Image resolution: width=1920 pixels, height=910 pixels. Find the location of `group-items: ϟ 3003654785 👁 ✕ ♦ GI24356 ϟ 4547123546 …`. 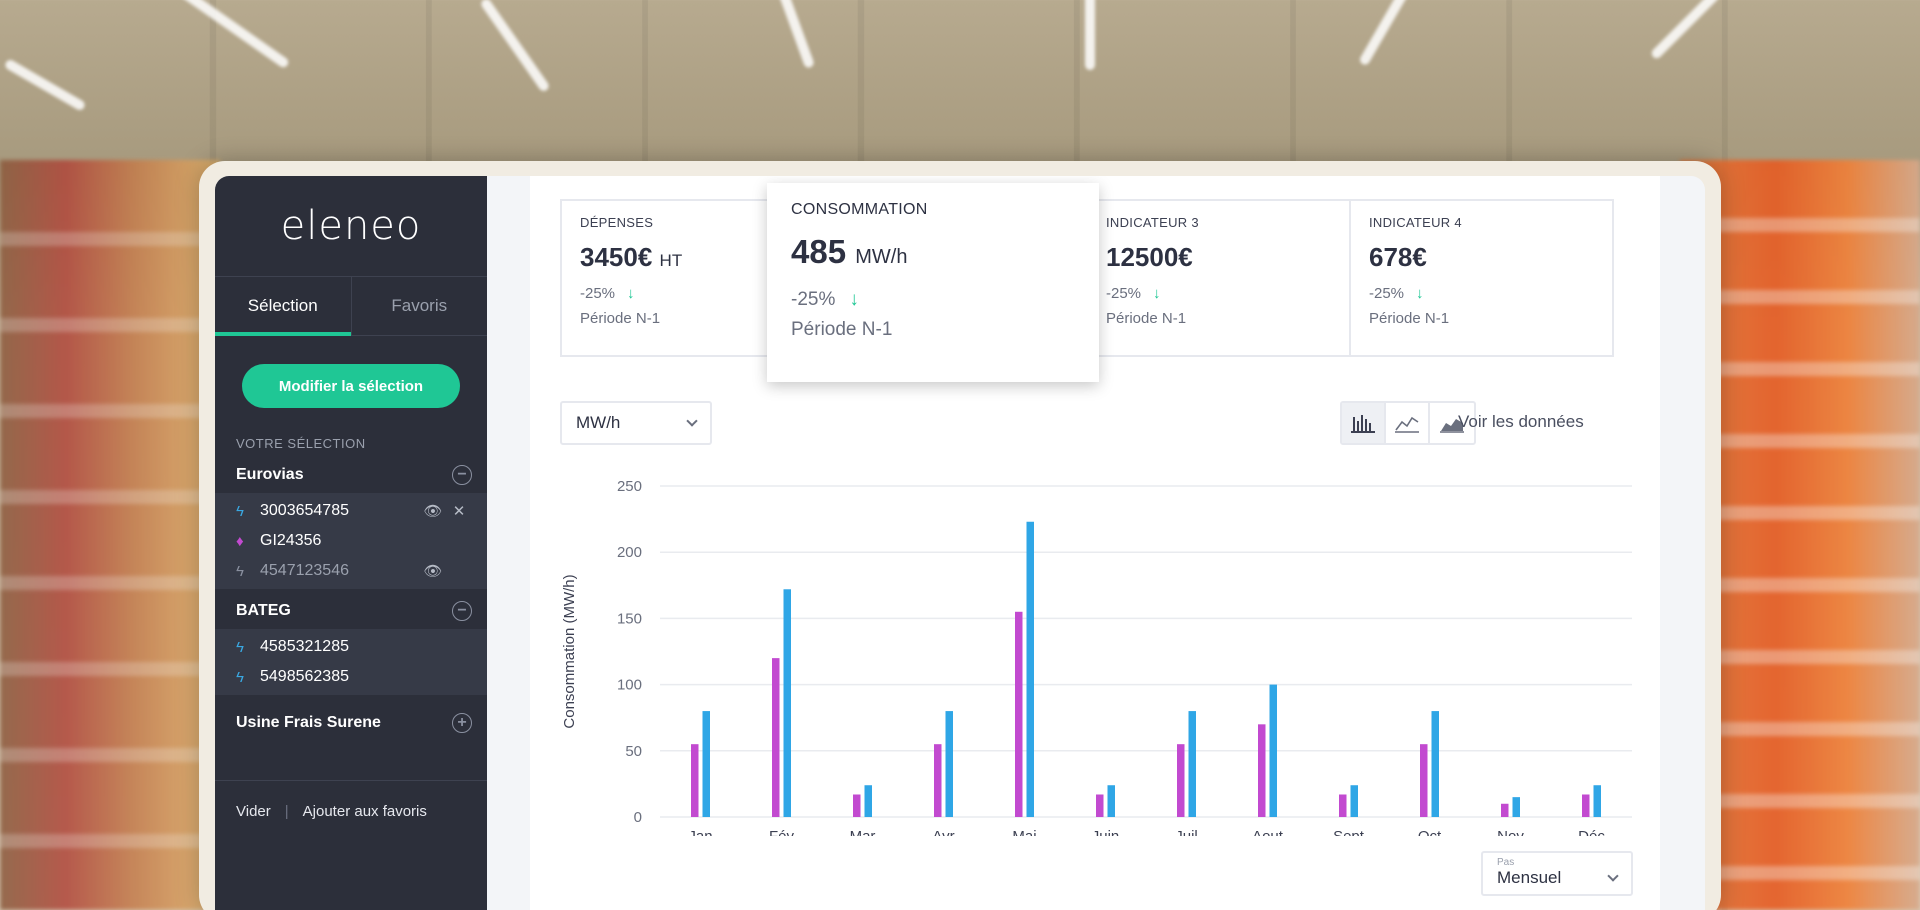

group-items: ϟ 3003654785 👁 ✕ ♦ GI24356 ϟ 4547123546 … is located at coordinates (351, 541).